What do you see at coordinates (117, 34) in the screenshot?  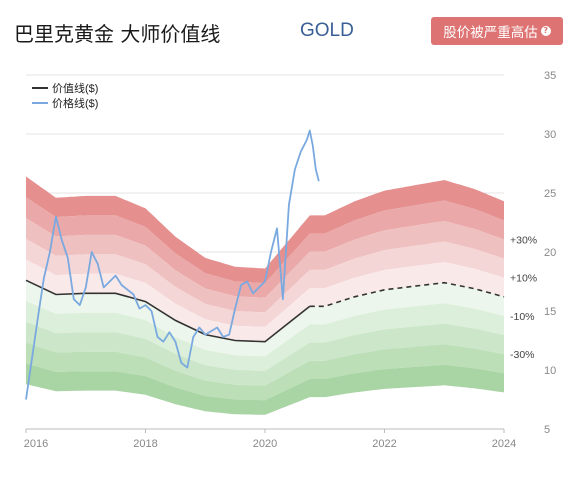 I see `page-title: 巴里克黄金 大师价值线` at bounding box center [117, 34].